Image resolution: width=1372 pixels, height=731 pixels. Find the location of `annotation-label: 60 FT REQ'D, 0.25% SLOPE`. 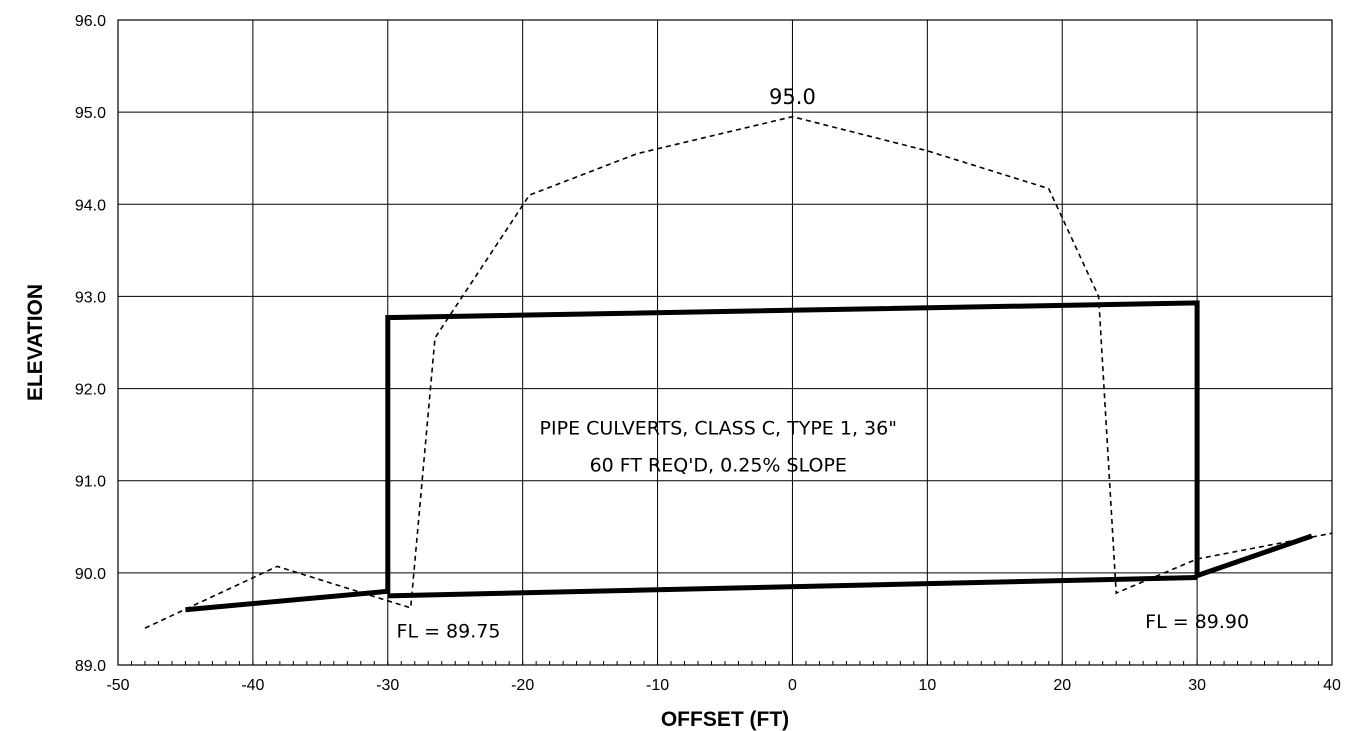

annotation-label: 60 FT REQ'D, 0.25% SLOPE is located at coordinates (718, 466).